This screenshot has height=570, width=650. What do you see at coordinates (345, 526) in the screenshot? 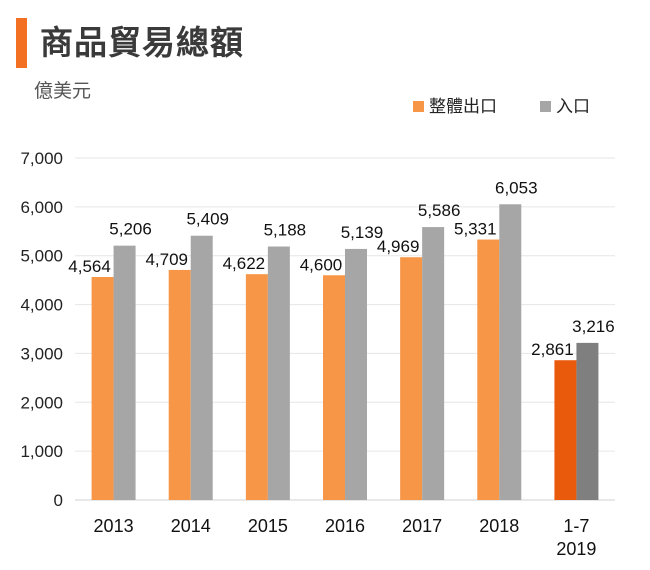
I see `x-tick-label: 2016` at bounding box center [345, 526].